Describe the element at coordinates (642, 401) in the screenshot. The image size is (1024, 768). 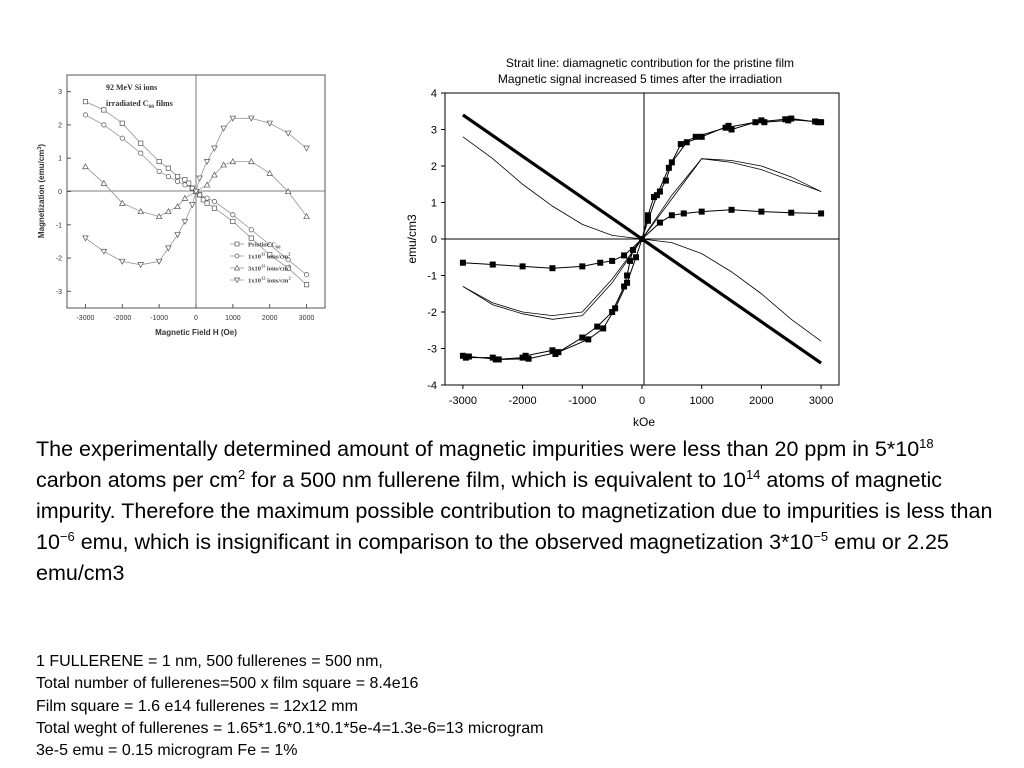
I see `right-x-tick-label: 0` at that location.